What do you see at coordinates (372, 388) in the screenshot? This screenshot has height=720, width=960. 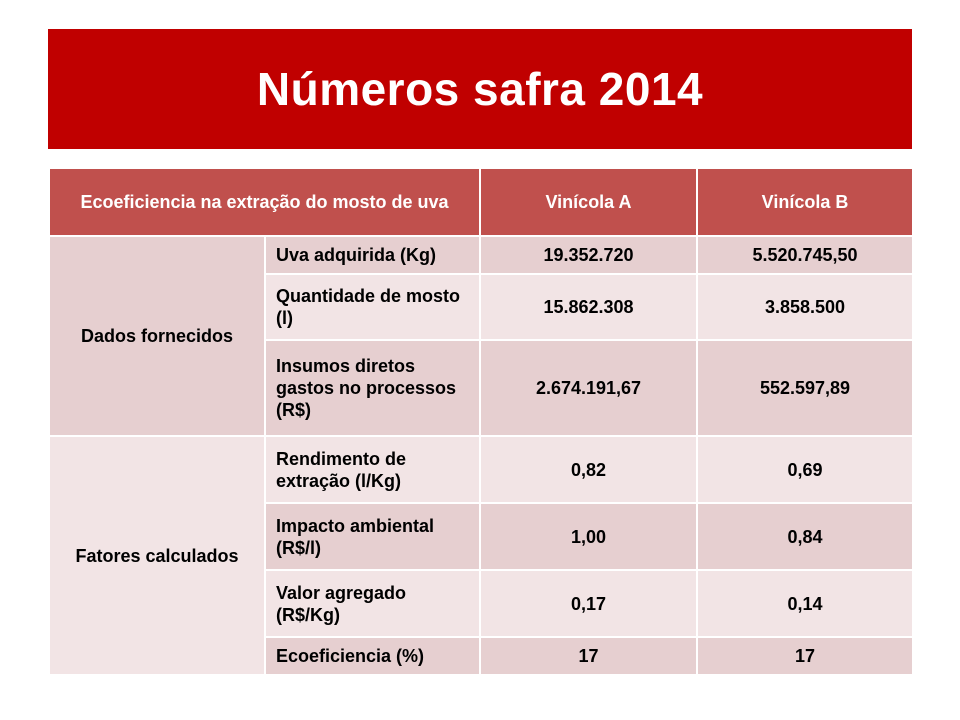 I see `row-label: Insumos diretos gastos no processos (R$)` at bounding box center [372, 388].